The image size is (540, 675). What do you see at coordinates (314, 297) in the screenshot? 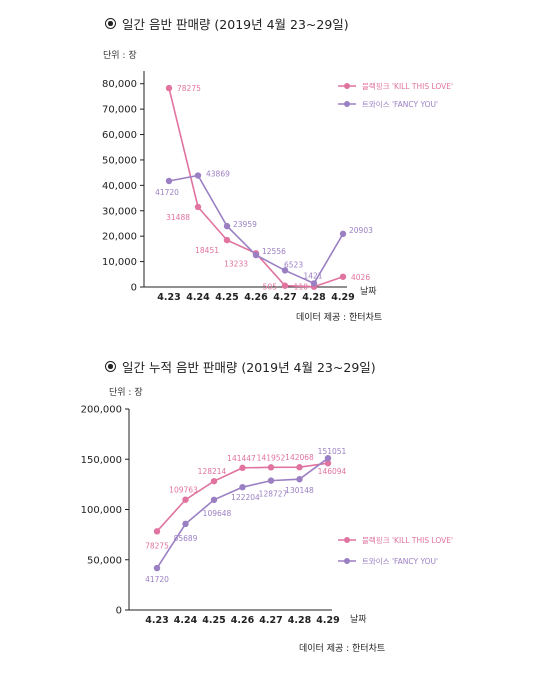
I see `chart1-x-tick-label: 4.28` at bounding box center [314, 297].